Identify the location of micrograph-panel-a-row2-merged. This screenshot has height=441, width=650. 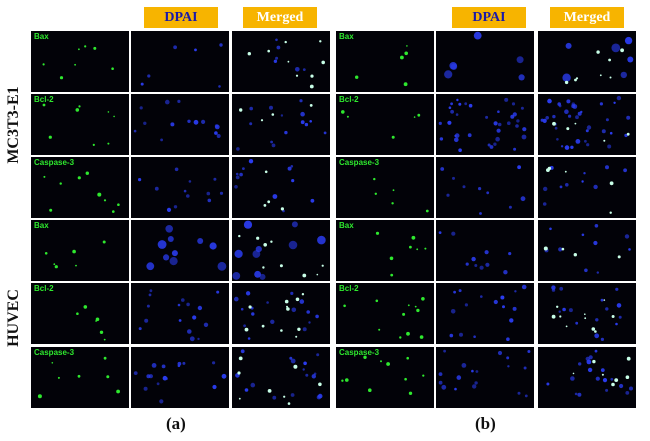
(281, 124).